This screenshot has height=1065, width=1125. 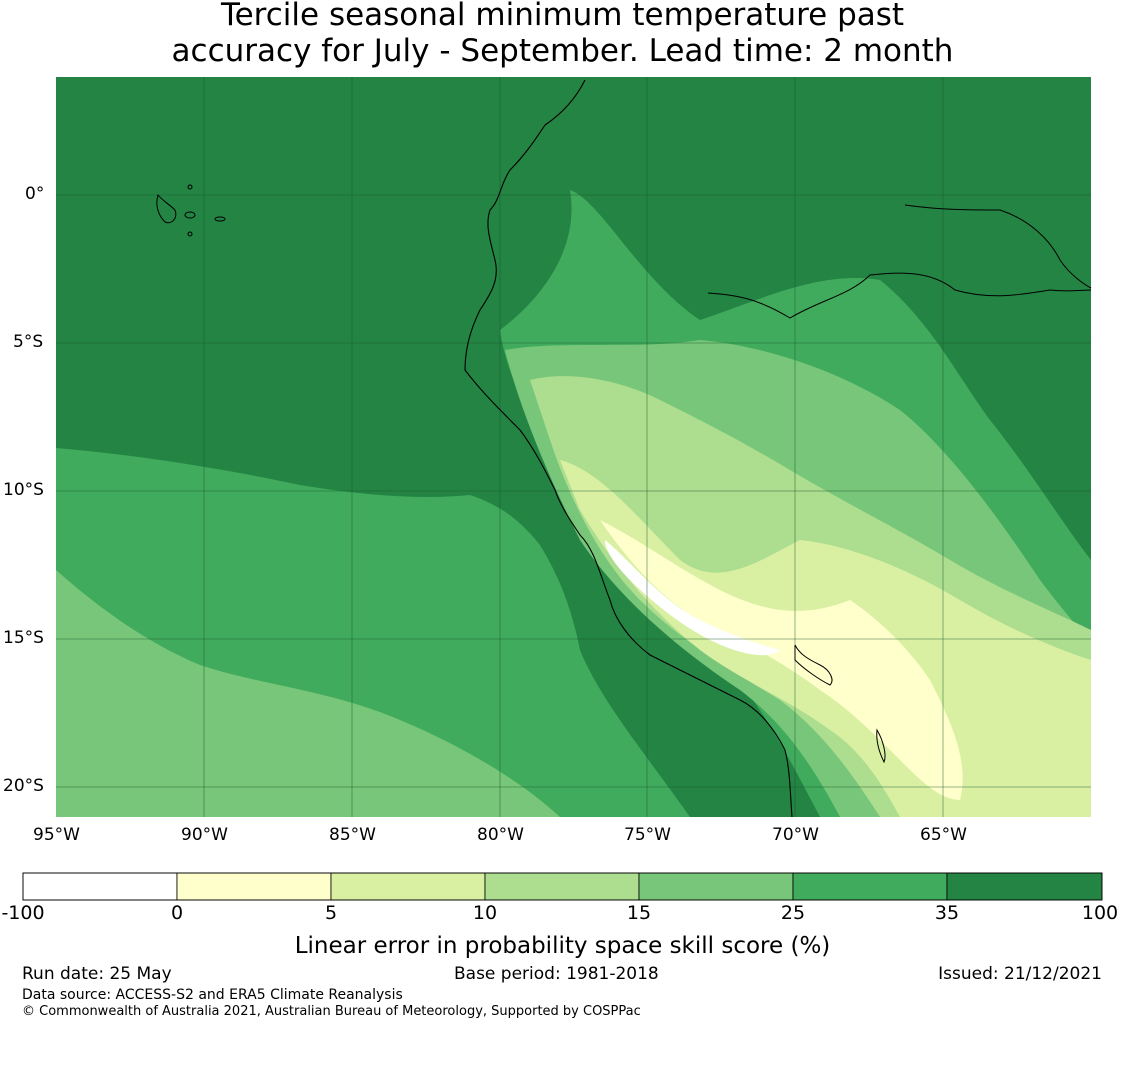 What do you see at coordinates (500, 835) in the screenshot?
I see `lon-label-80w: 80°W` at bounding box center [500, 835].